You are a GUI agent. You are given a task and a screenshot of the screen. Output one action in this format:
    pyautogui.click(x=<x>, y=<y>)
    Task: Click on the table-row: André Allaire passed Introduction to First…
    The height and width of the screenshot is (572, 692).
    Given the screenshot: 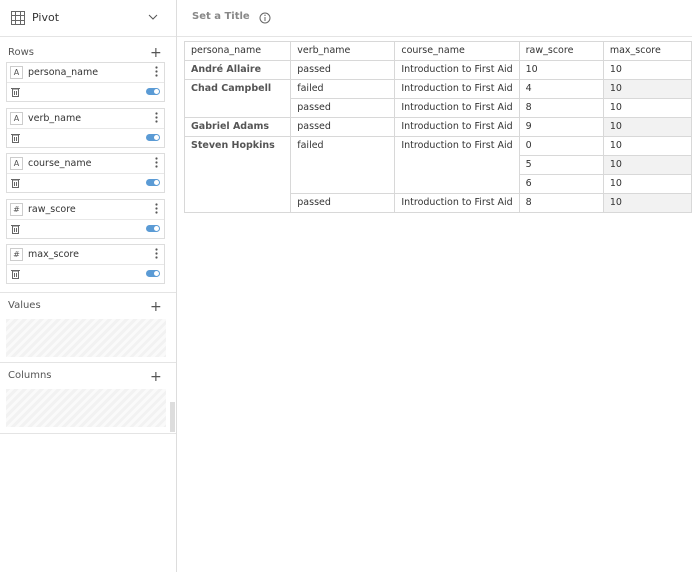 What is the action you would take?
    pyautogui.click(x=437, y=70)
    